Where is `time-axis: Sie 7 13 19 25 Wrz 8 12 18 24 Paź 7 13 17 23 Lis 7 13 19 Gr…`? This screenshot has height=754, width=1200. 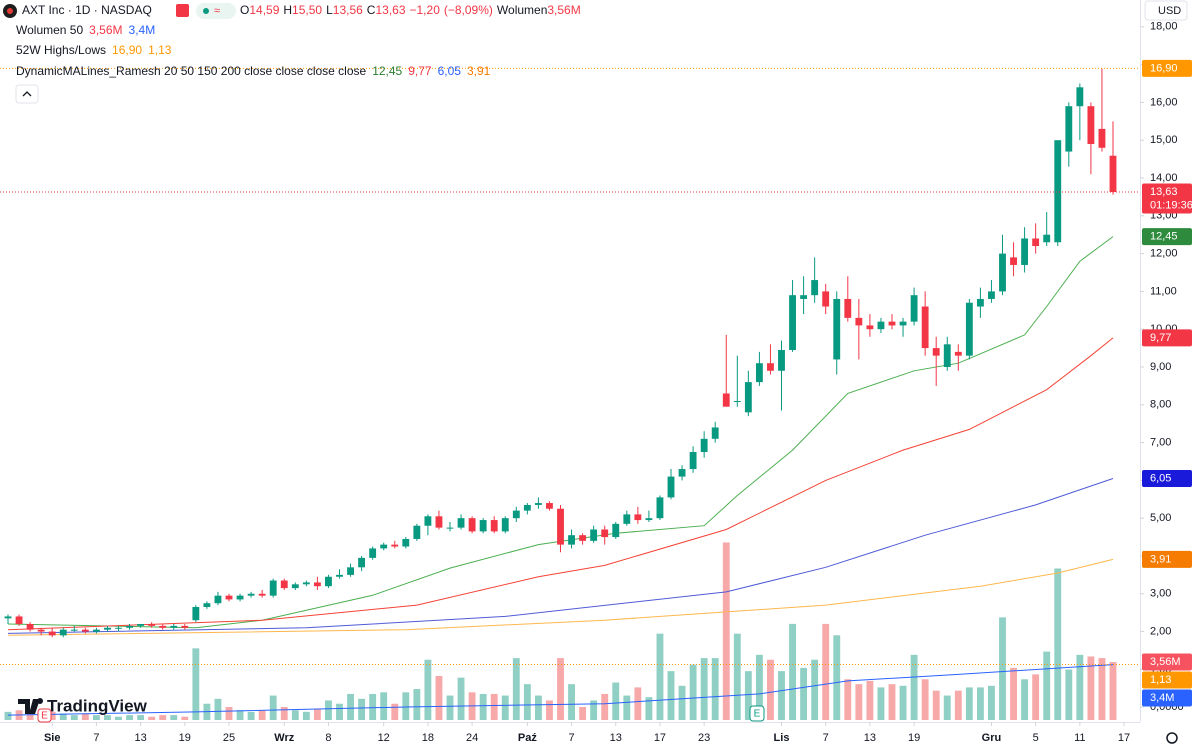
time-axis: Sie 7 13 19 25 Wrz 8 12 18 24 Paź 7 13 17 23 Lis 7 13 19 Gr… is located at coordinates (587, 733).